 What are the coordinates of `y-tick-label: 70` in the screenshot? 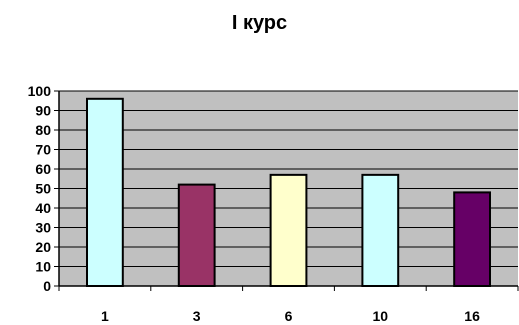 It's located at (43, 150).